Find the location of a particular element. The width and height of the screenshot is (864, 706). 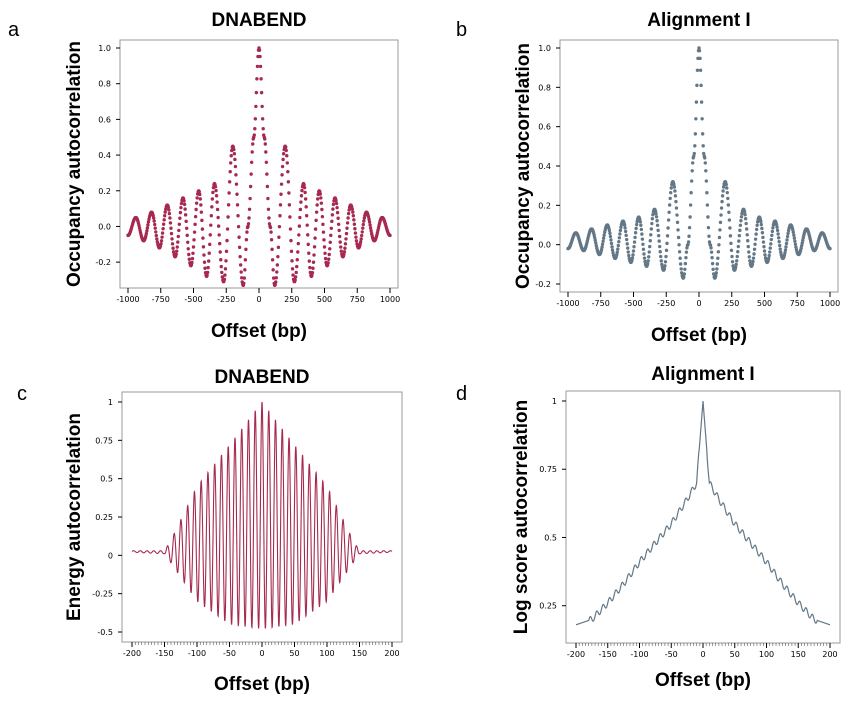

x-tick-label: 1000 is located at coordinates (390, 299).